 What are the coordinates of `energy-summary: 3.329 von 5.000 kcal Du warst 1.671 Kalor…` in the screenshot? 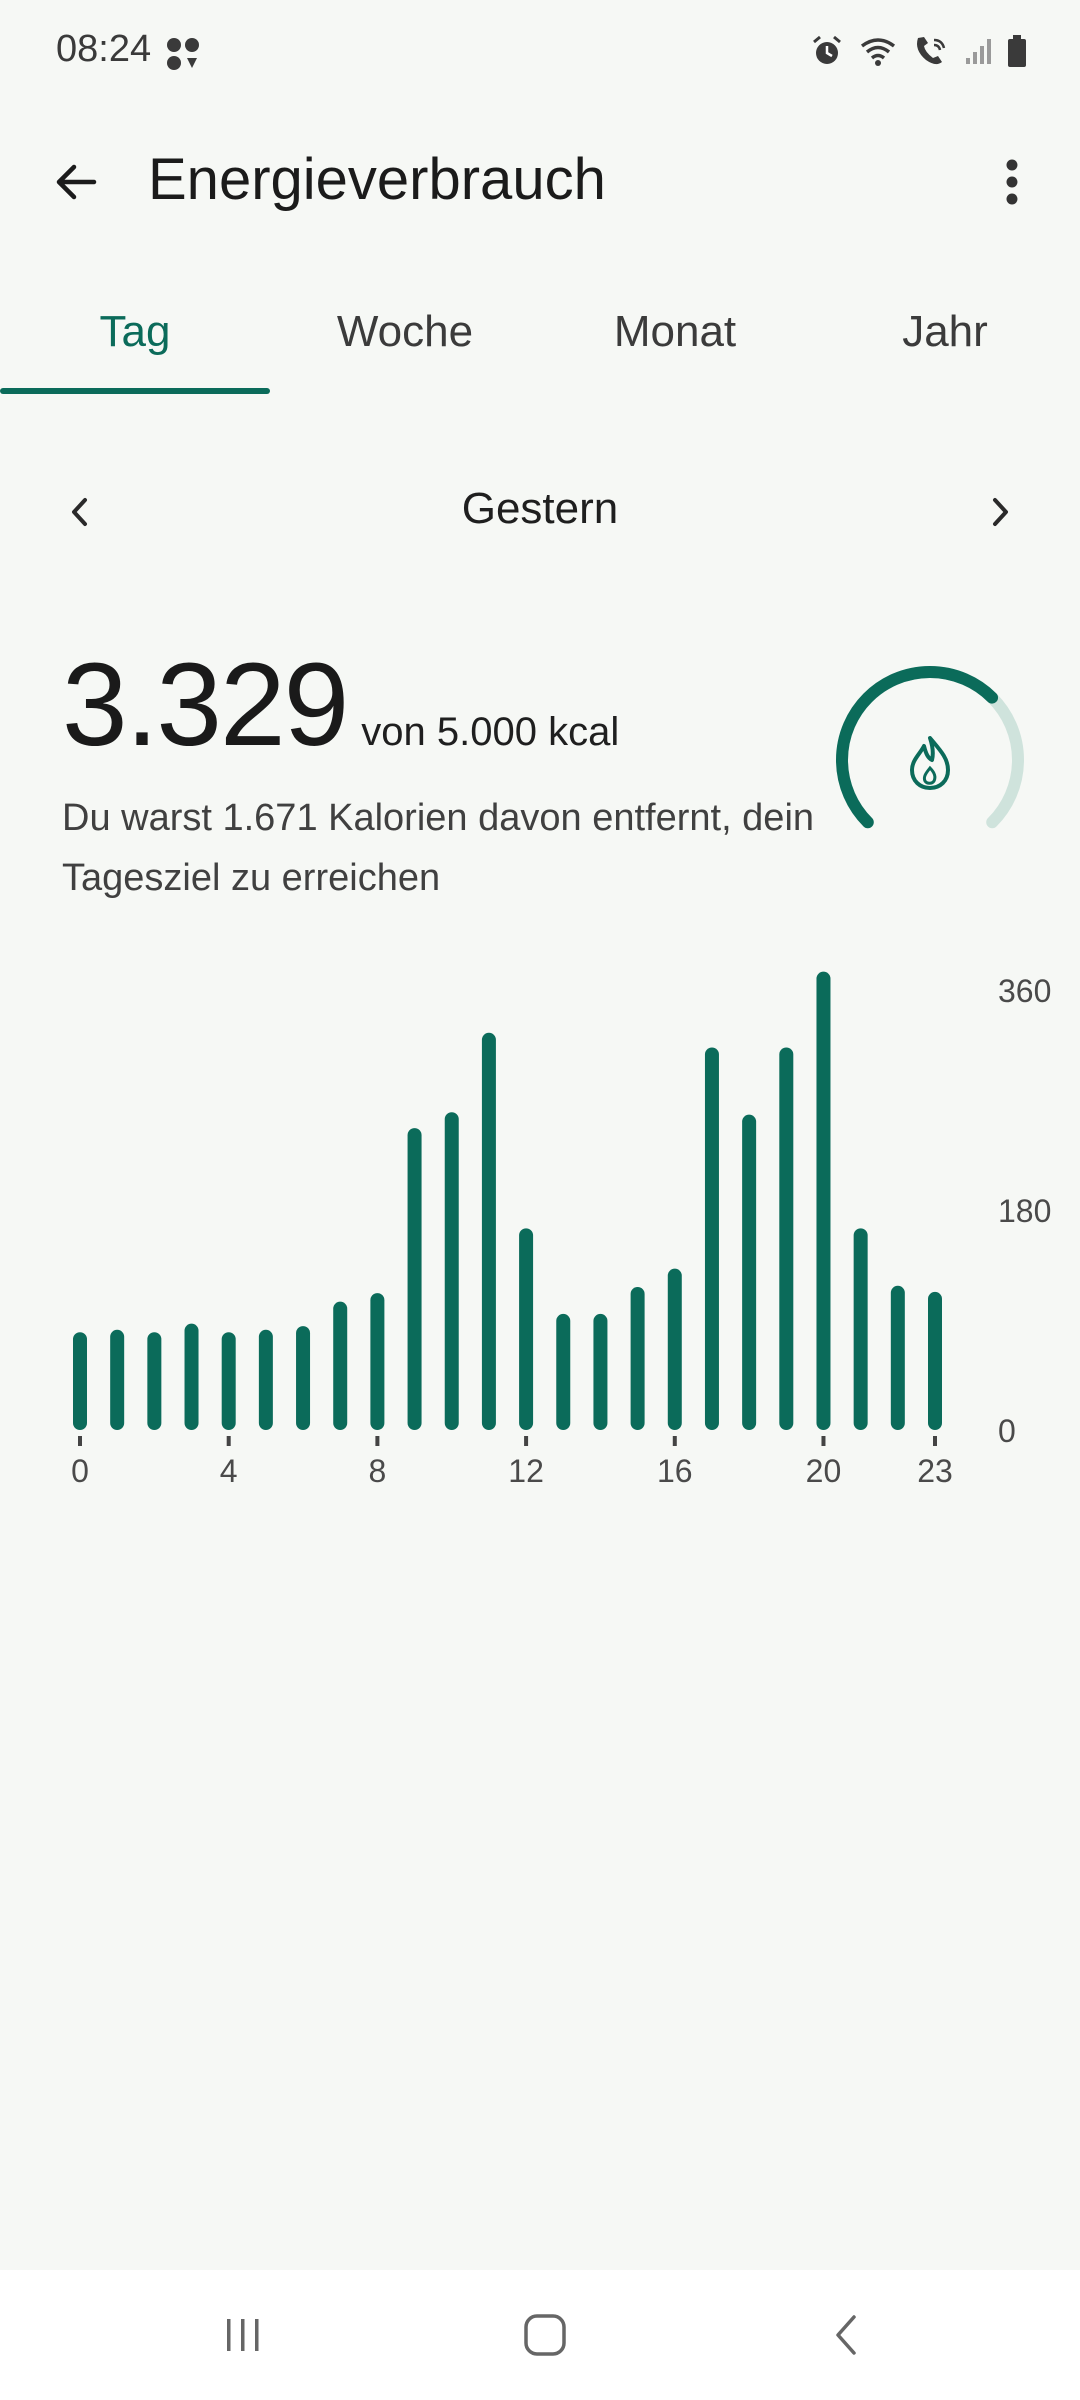 It's located at (442, 774).